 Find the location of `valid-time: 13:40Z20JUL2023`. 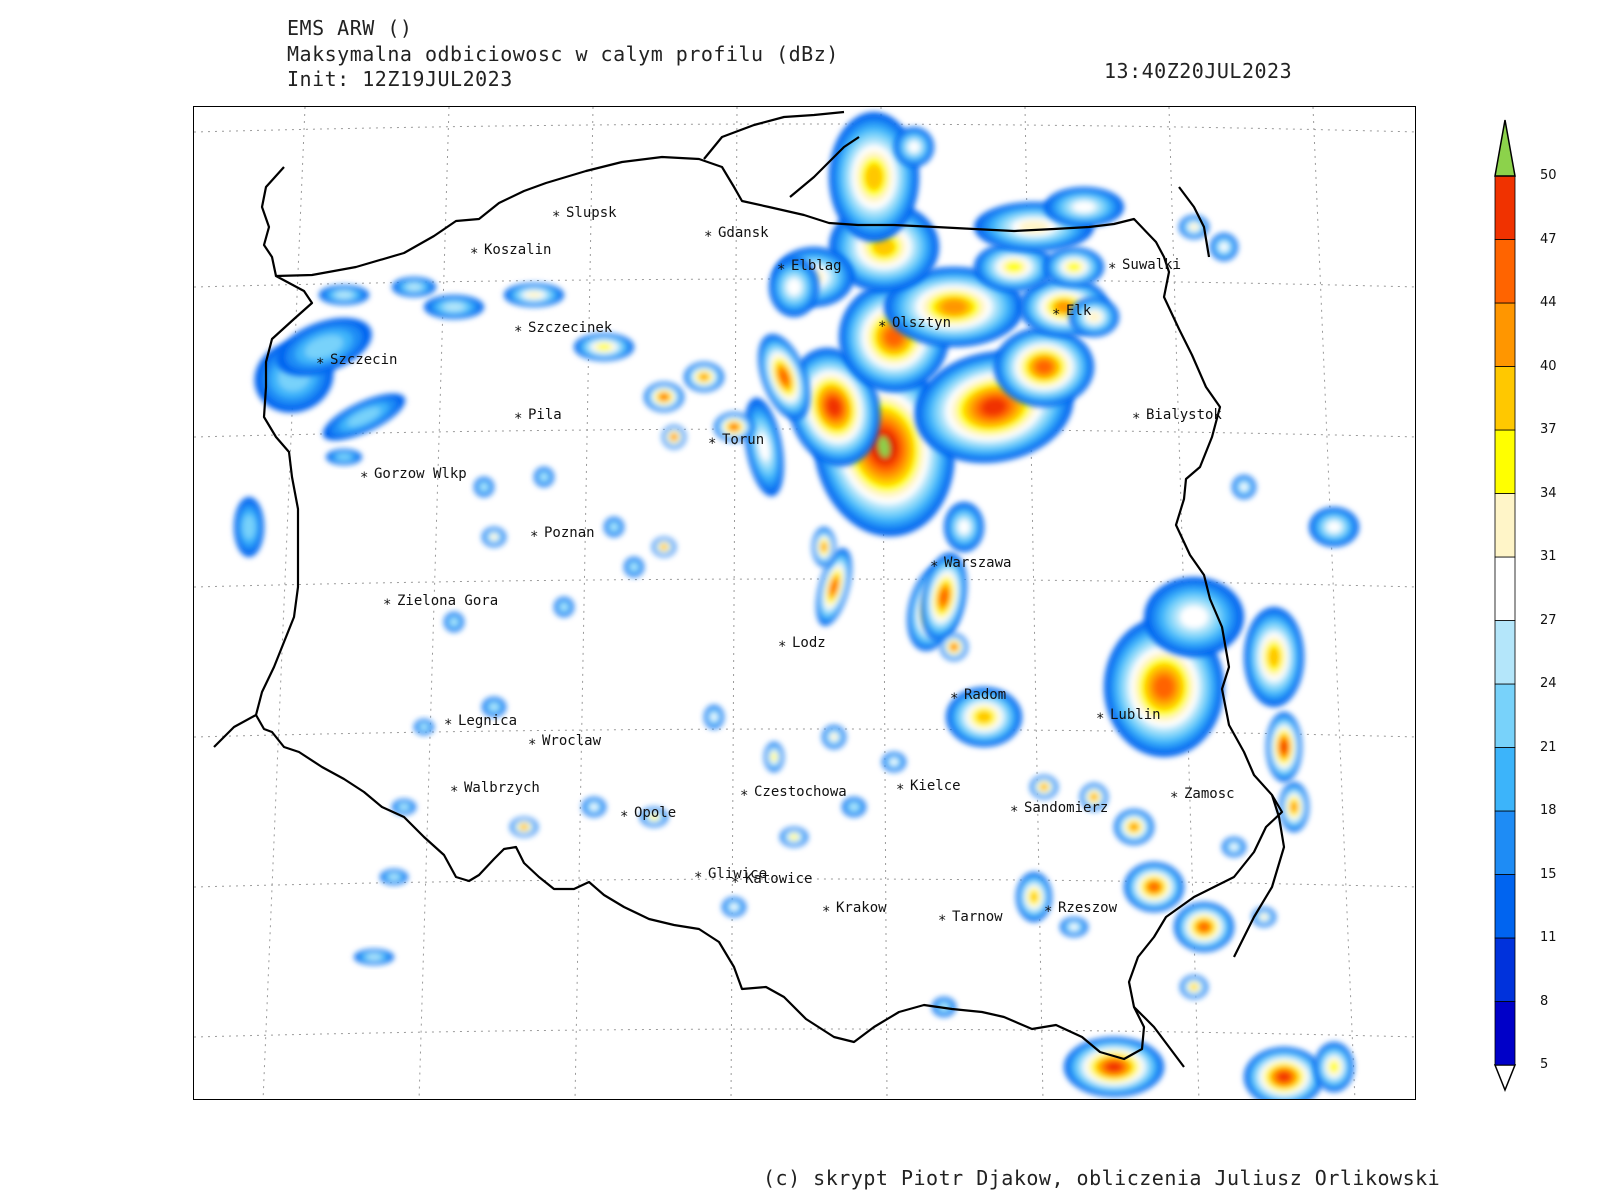

valid-time: 13:40Z20JUL2023 is located at coordinates (1198, 71).